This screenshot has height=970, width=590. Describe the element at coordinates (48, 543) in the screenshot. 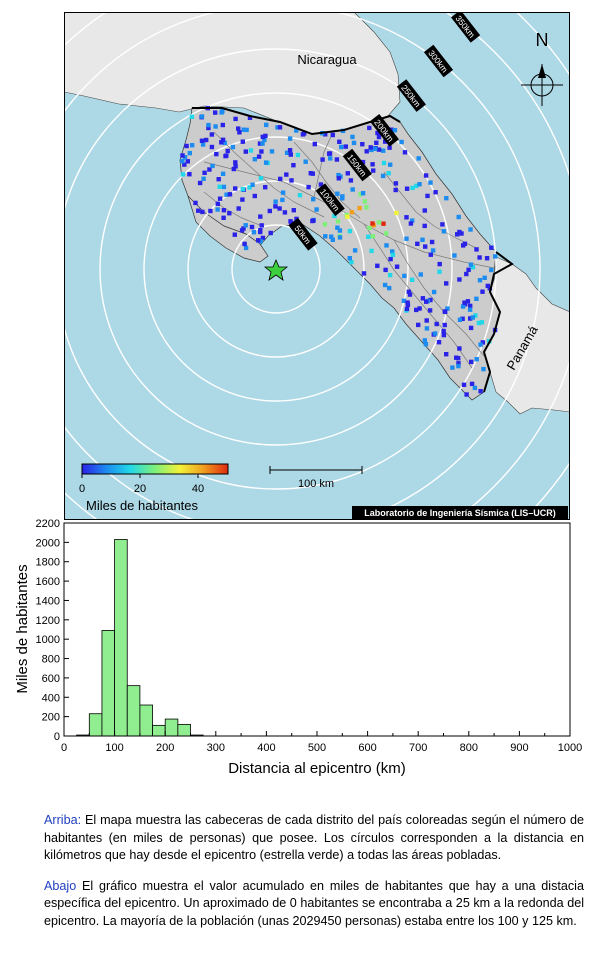

I see `y-tick-label: 2000` at that location.